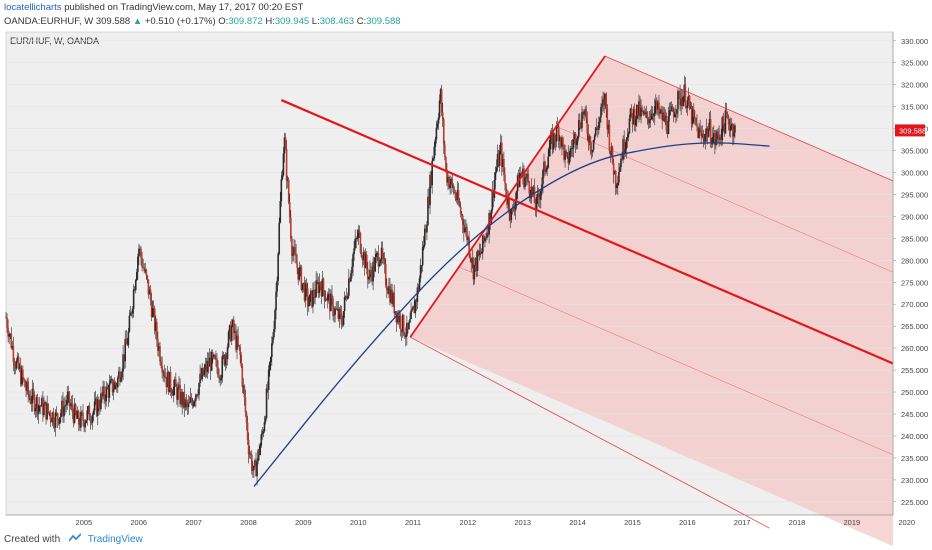  I want to click on last-price-tag, so click(910, 130).